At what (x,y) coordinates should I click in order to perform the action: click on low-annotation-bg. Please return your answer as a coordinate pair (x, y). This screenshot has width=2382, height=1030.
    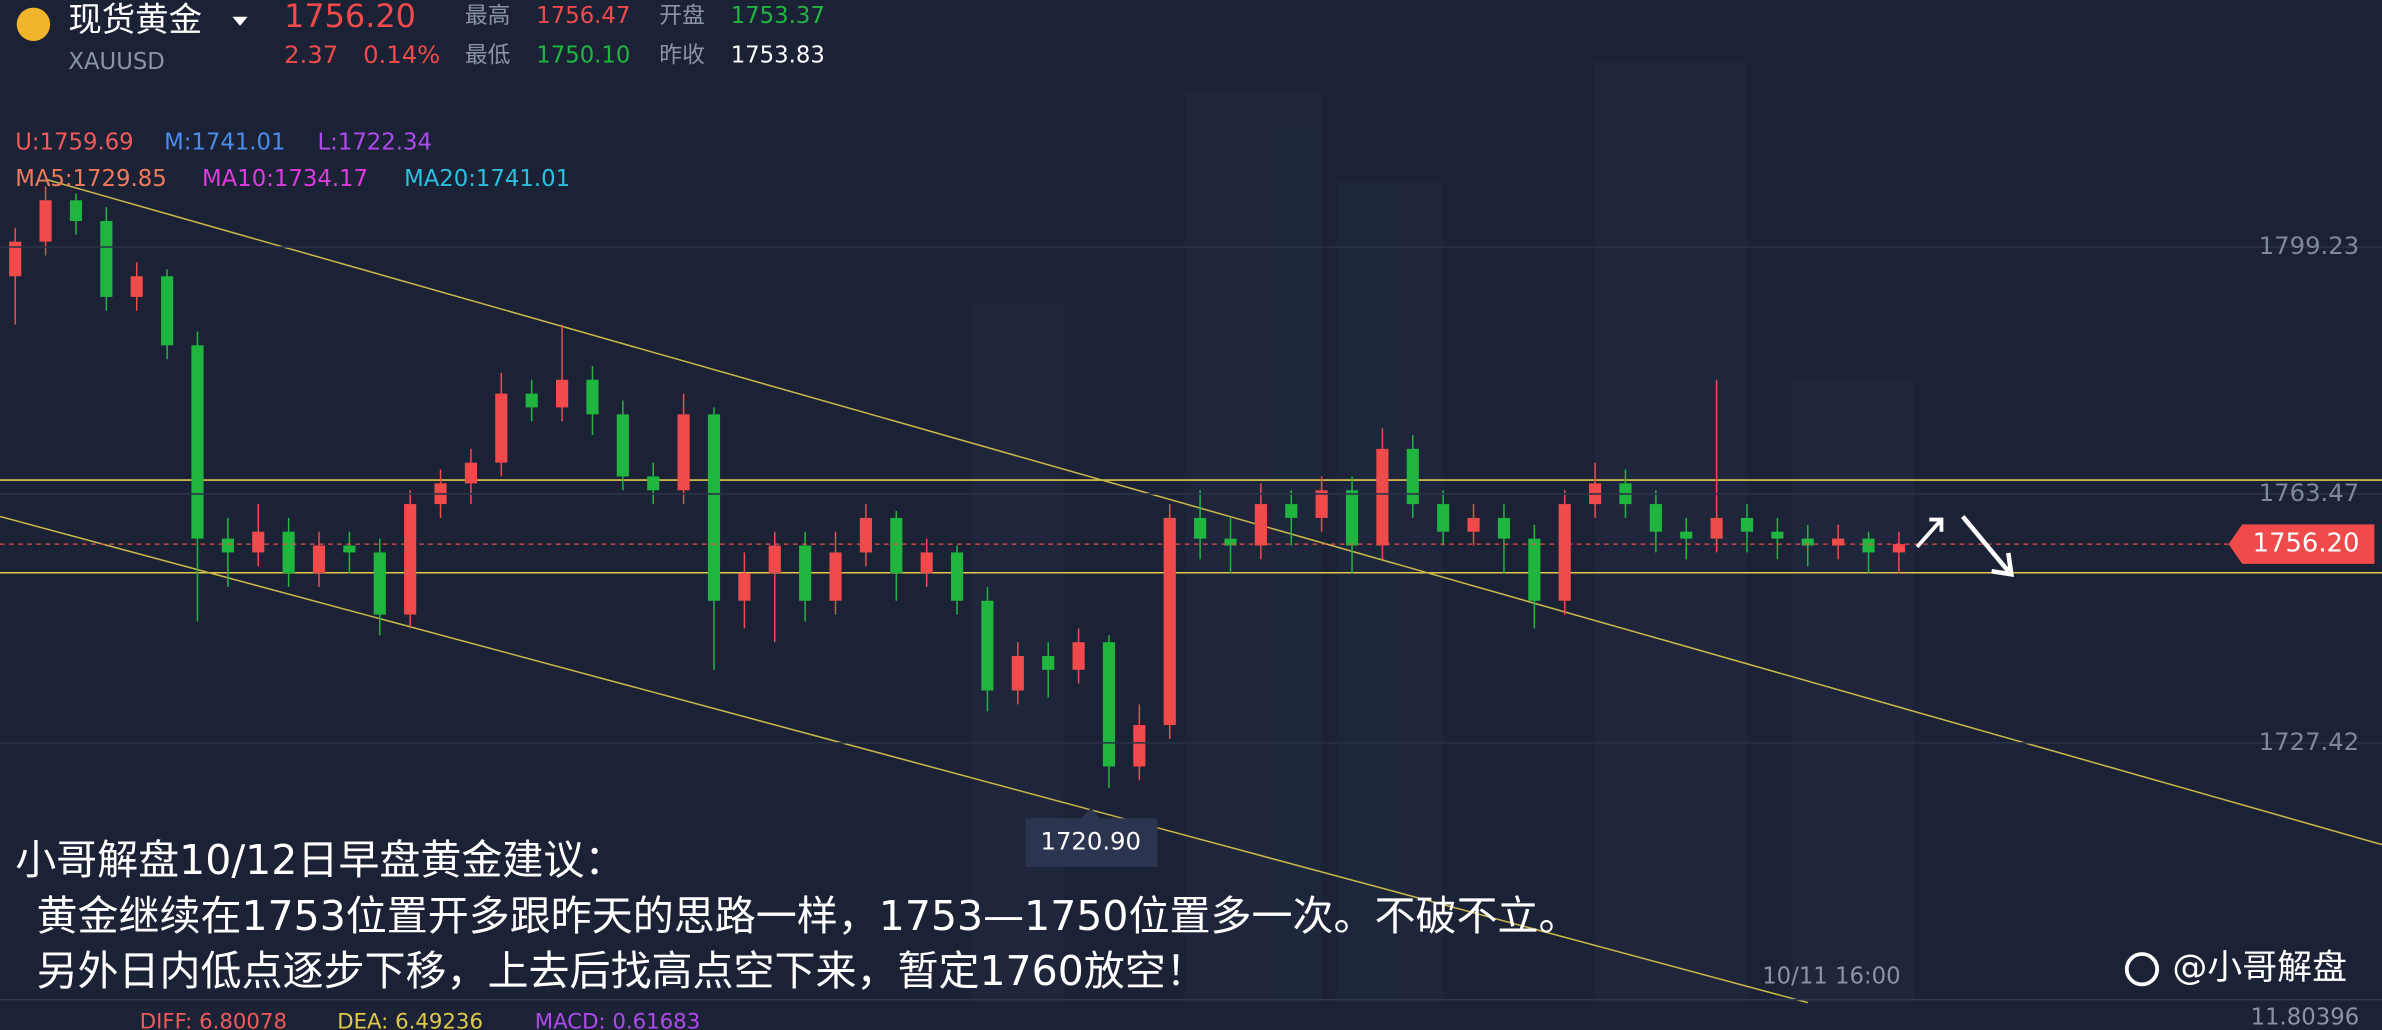
    Looking at the image, I should click on (1091, 837).